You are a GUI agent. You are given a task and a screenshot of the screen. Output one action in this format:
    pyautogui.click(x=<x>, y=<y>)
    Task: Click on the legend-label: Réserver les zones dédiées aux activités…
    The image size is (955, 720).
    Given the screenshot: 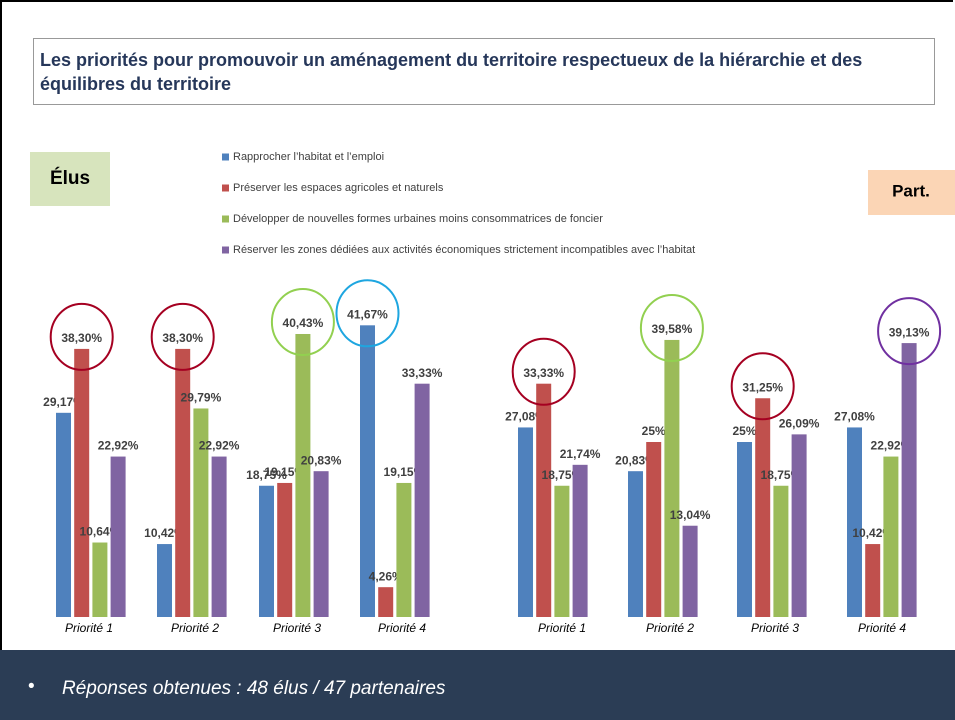 What is the action you would take?
    pyautogui.click(x=464, y=250)
    